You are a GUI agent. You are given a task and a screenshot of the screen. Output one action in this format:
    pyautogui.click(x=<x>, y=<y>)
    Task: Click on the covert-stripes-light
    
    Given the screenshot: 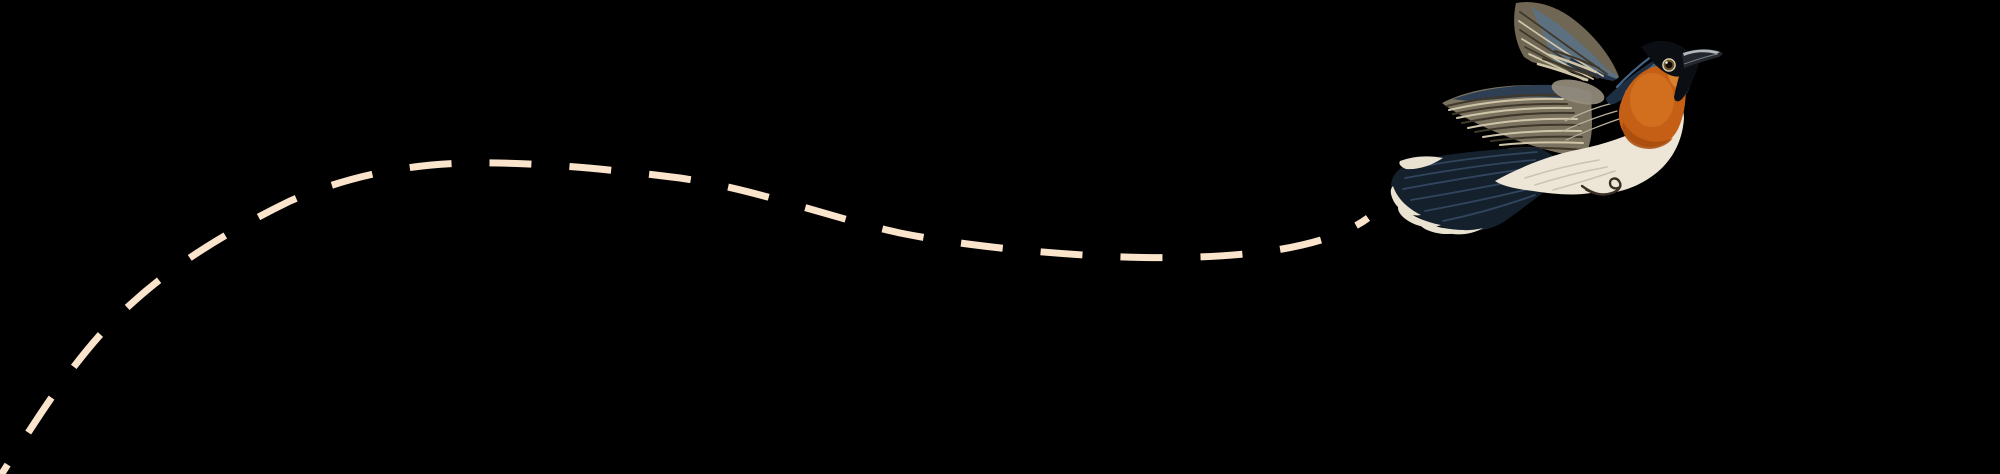 What is the action you would take?
    pyautogui.click(x=1567, y=67)
    